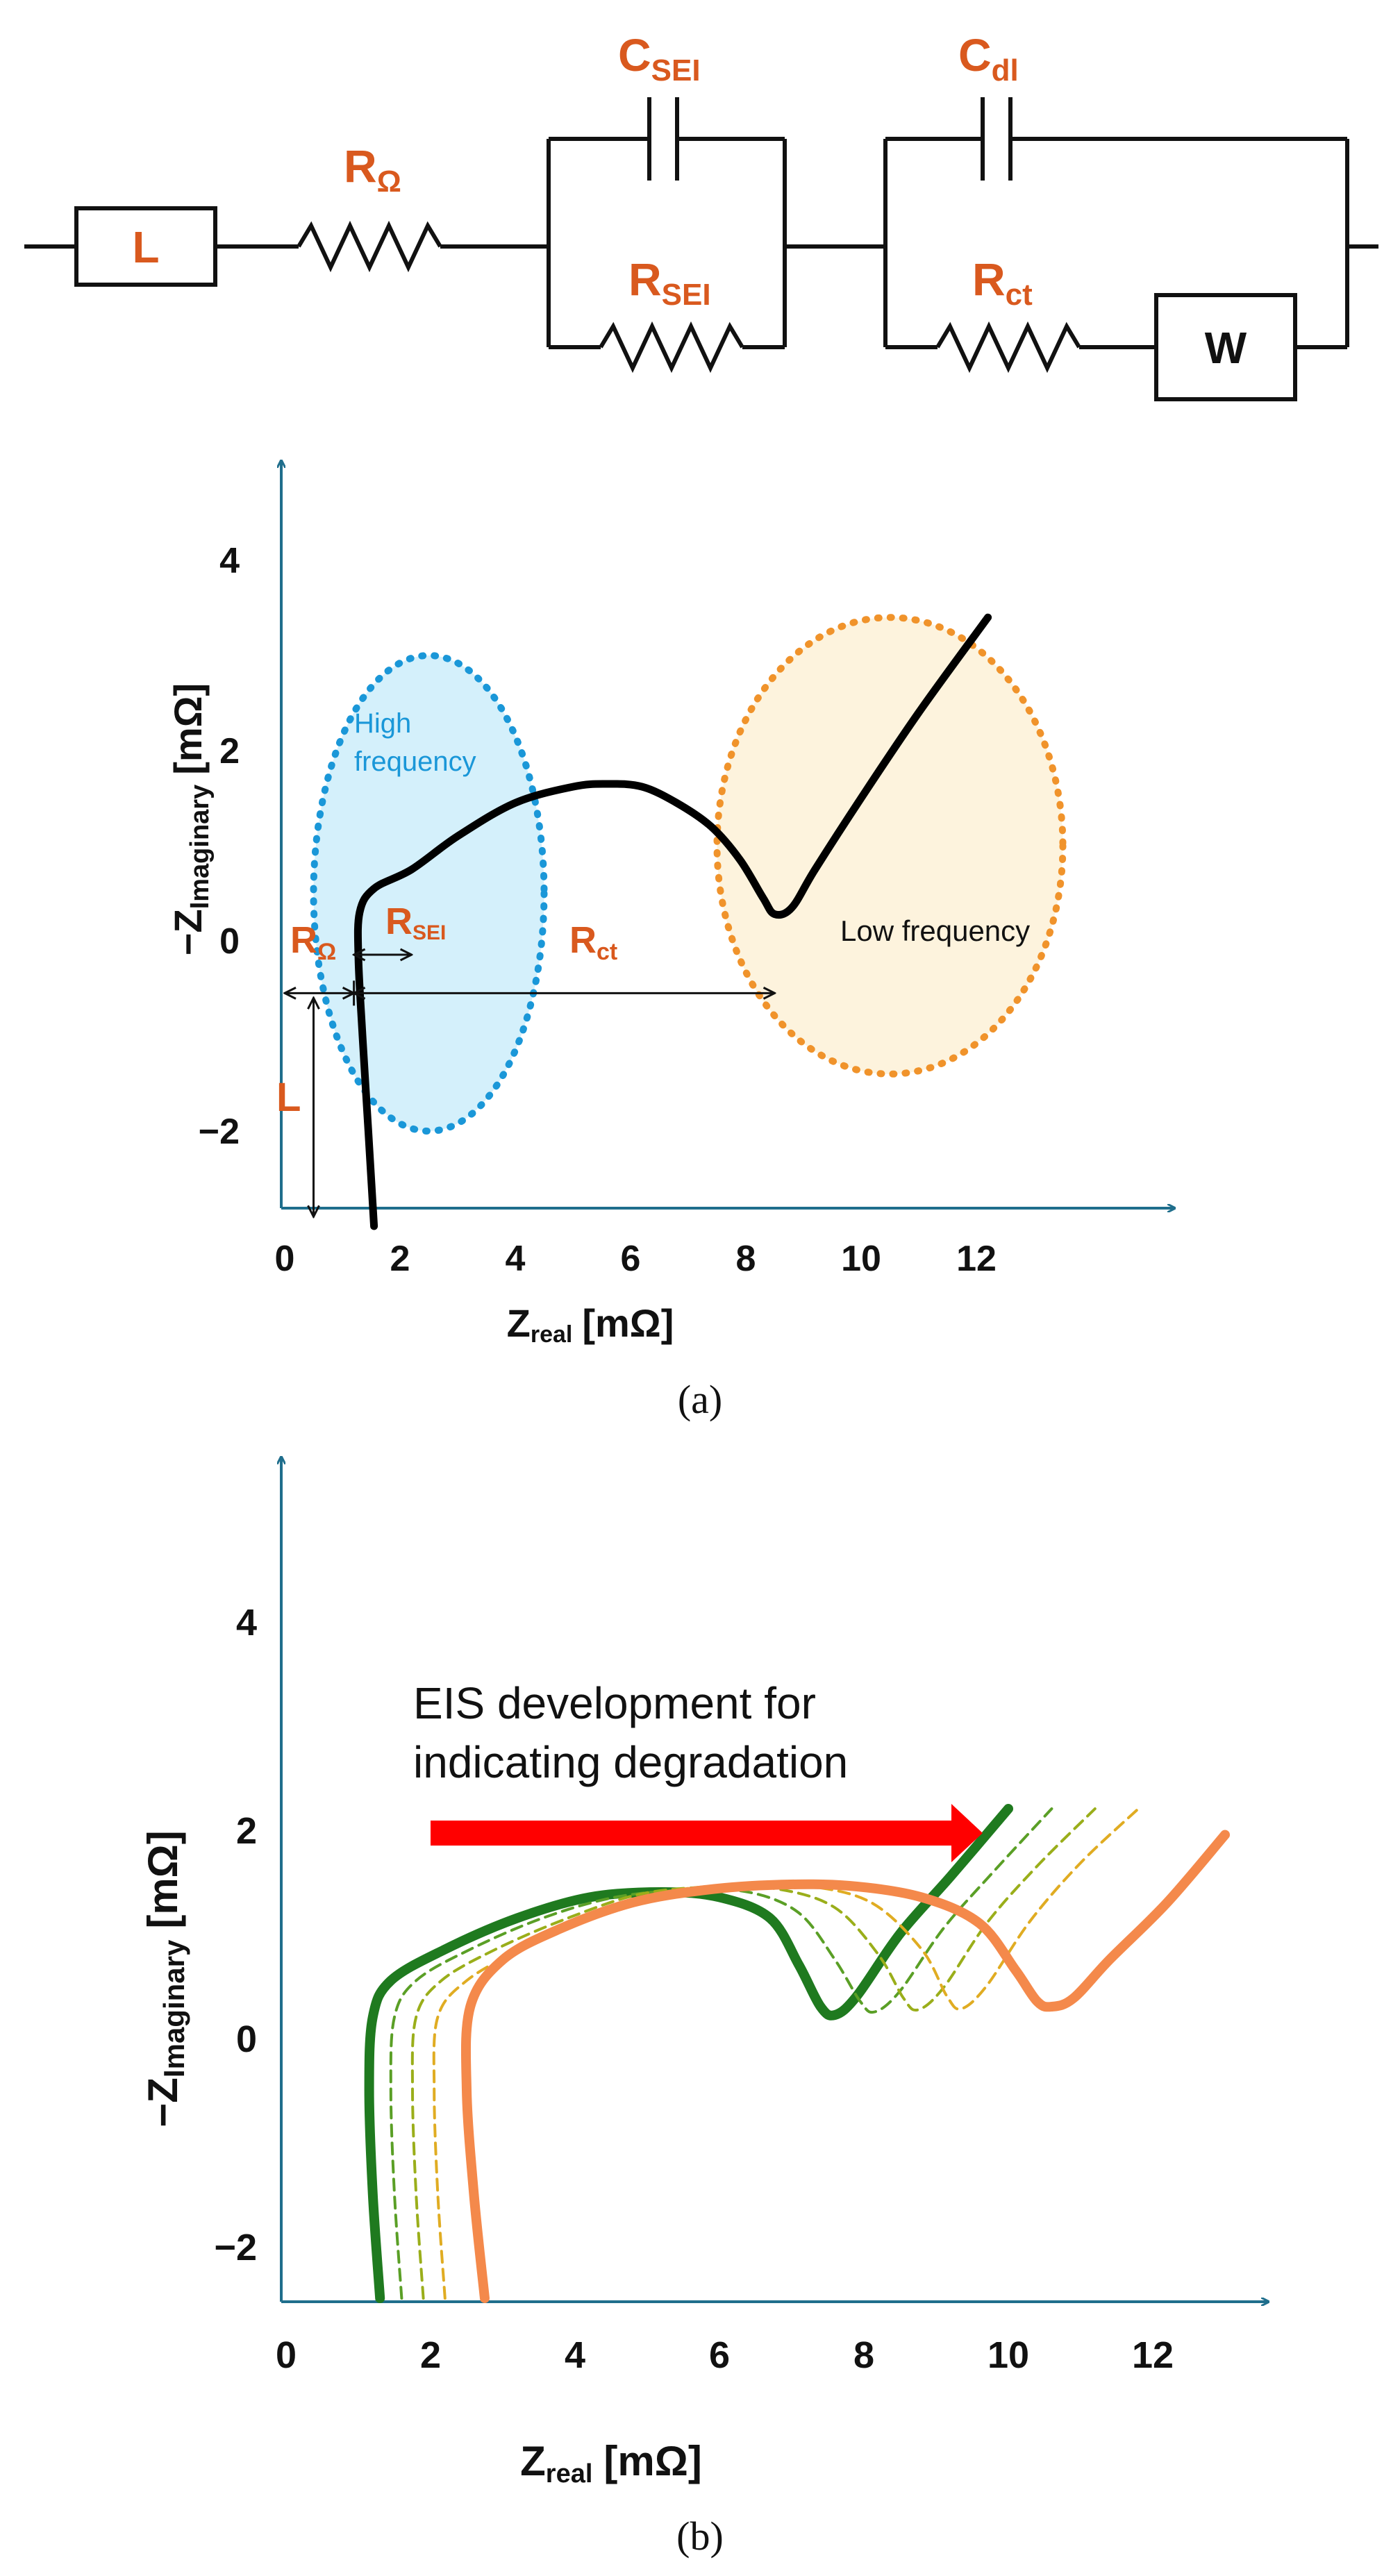  What do you see at coordinates (614, 1703) in the screenshot?
I see `chart-b-annotation-line1: EIS development for` at bounding box center [614, 1703].